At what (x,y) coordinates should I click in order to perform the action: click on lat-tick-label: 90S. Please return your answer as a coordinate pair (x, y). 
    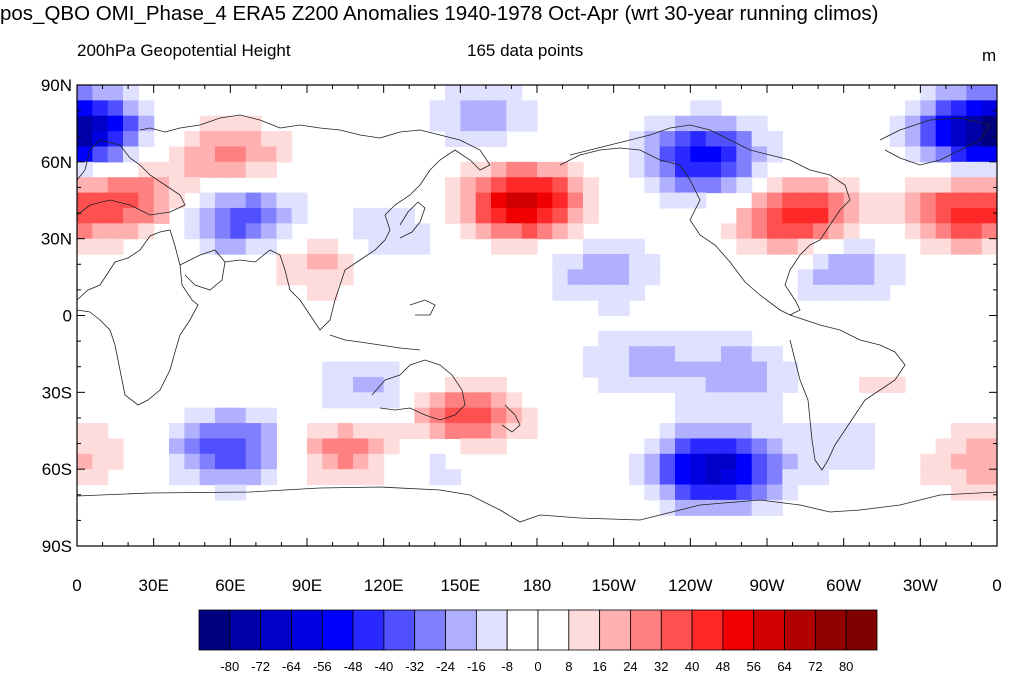
    Looking at the image, I should click on (57, 546).